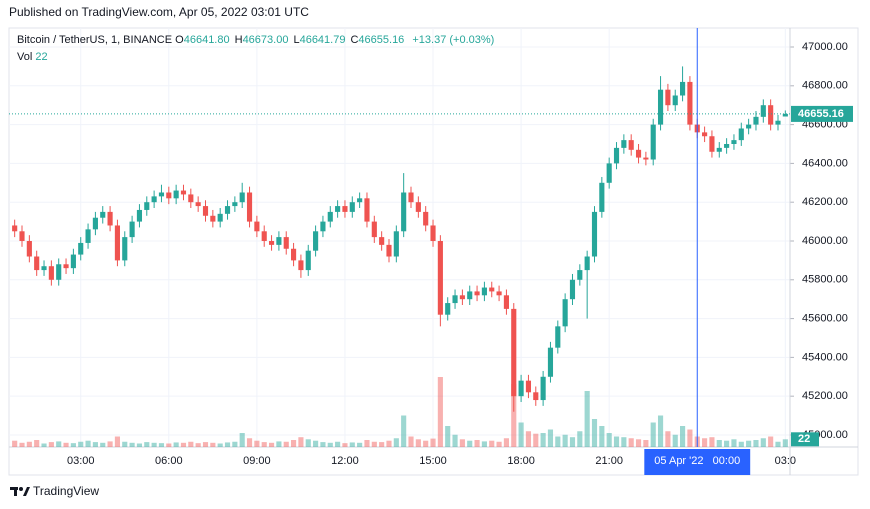 The height and width of the screenshot is (509, 870). What do you see at coordinates (25, 57) in the screenshot?
I see `volume-label: Vol` at bounding box center [25, 57].